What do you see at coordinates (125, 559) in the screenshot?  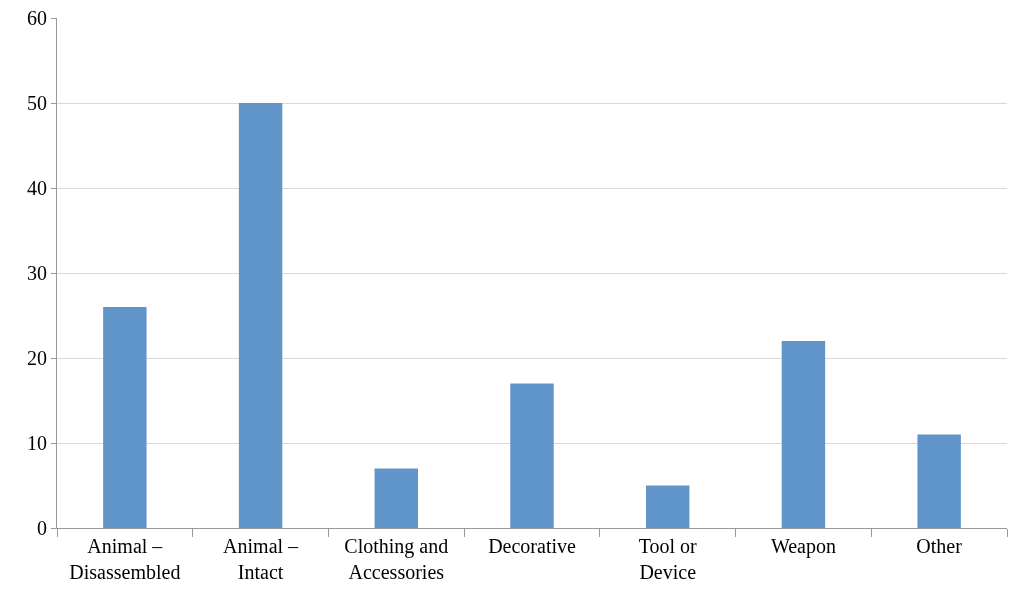 I see `x-tick-label: Animal – Disassembled` at bounding box center [125, 559].